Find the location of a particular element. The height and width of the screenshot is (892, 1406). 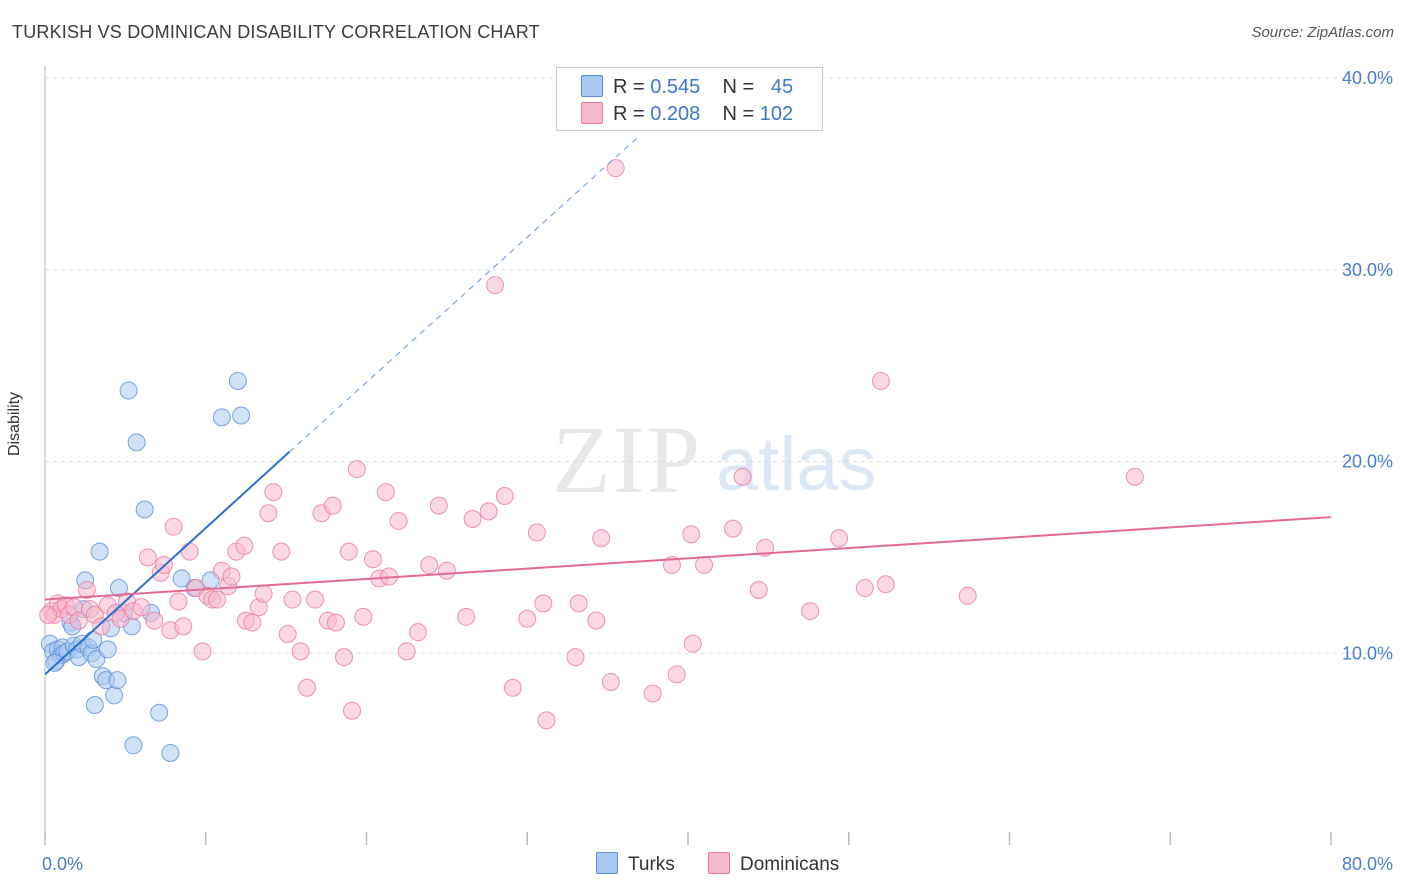

legend-n-value: 45 is located at coordinates (782, 87).